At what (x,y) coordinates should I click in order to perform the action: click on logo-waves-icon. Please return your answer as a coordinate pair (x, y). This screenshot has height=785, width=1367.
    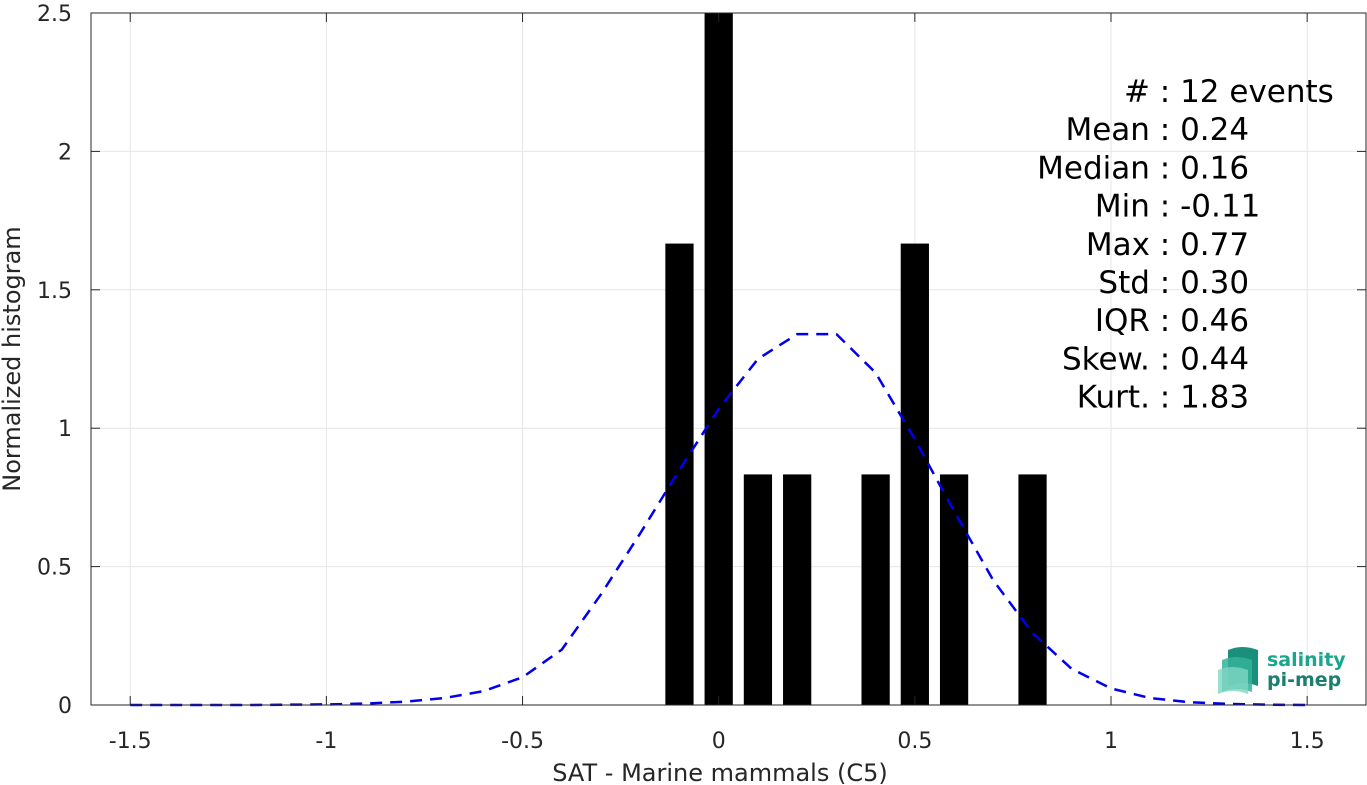
    Looking at the image, I should click on (1238, 670).